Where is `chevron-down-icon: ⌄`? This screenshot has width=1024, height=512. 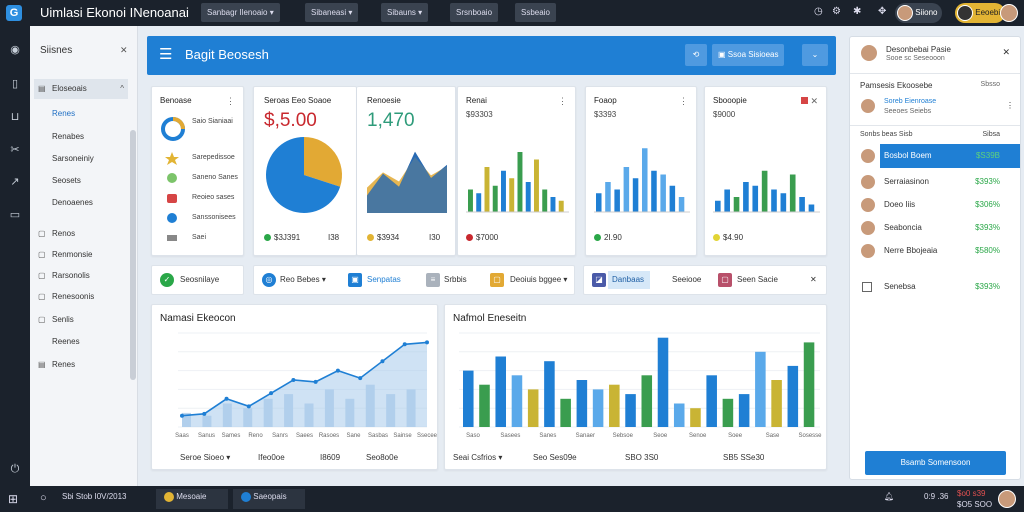 chevron-down-icon: ⌄ is located at coordinates (815, 55).